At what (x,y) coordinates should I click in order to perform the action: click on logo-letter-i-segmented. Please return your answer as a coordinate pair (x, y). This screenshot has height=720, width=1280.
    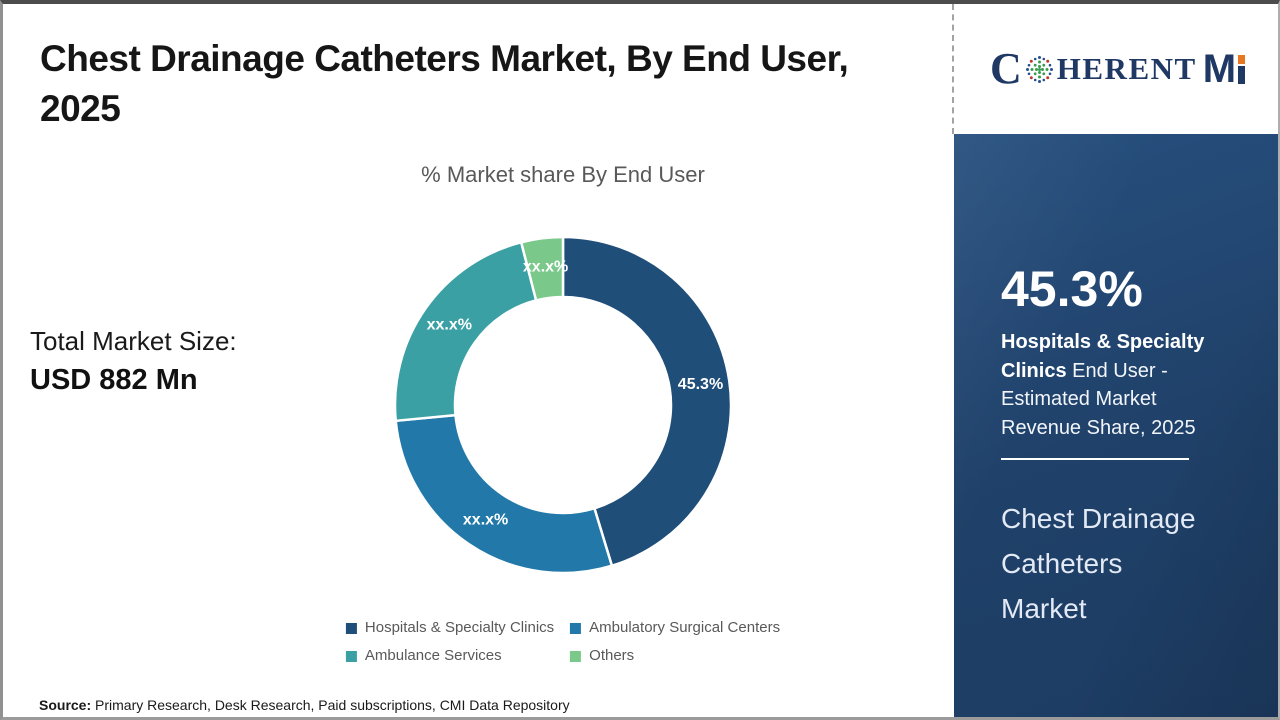
    Looking at the image, I should click on (1242, 69).